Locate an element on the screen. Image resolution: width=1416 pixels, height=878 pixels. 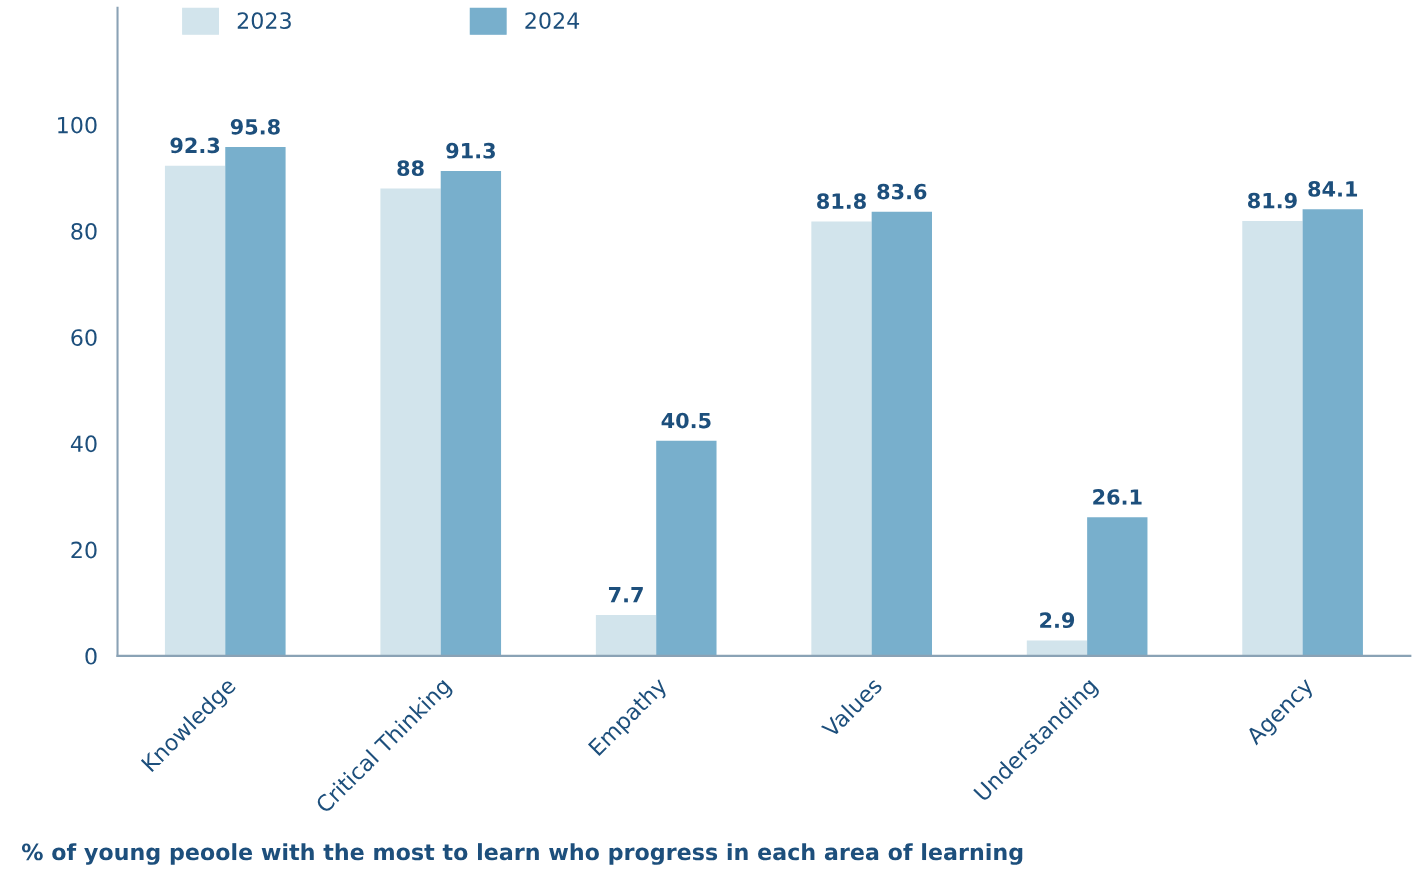
y-tick-label: 20 is located at coordinates (84, 550).